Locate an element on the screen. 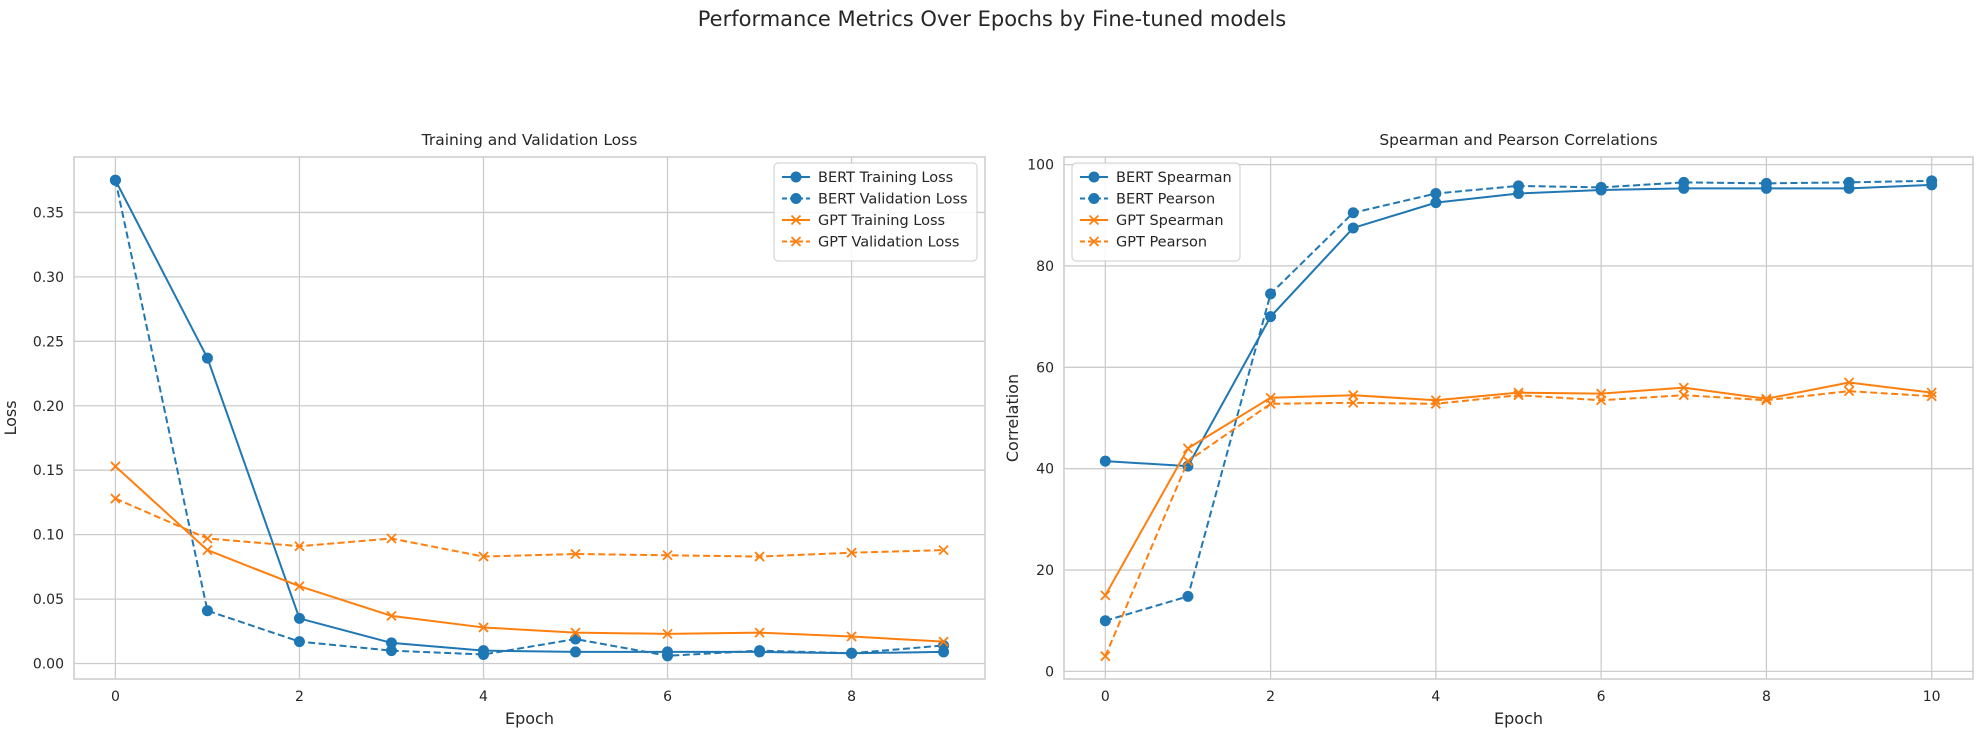 The image size is (1984, 737). legend-item: BERT Spearman is located at coordinates (1156, 178).